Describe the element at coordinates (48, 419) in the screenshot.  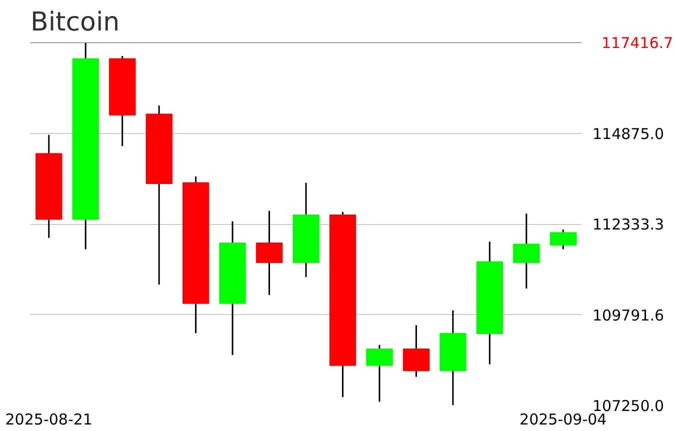
I see `x-tick-label: 2025-08-21` at that location.